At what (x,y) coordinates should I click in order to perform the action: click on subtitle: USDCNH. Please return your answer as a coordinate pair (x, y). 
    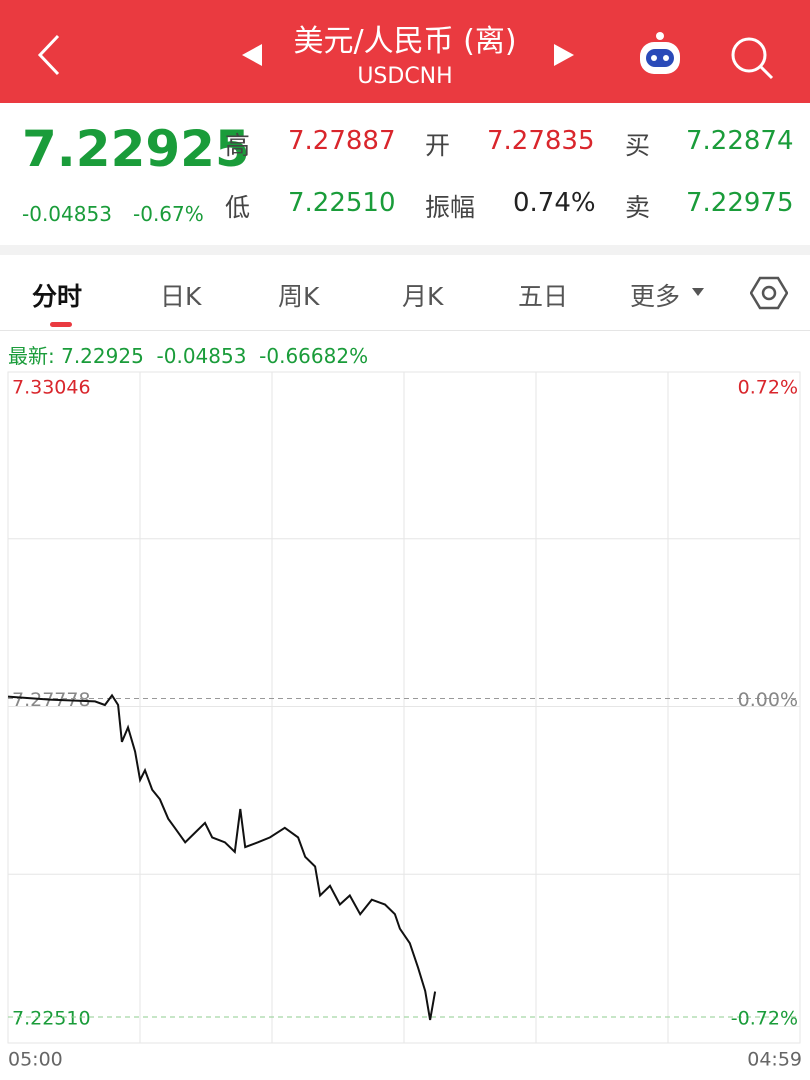
    Looking at the image, I should click on (405, 76).